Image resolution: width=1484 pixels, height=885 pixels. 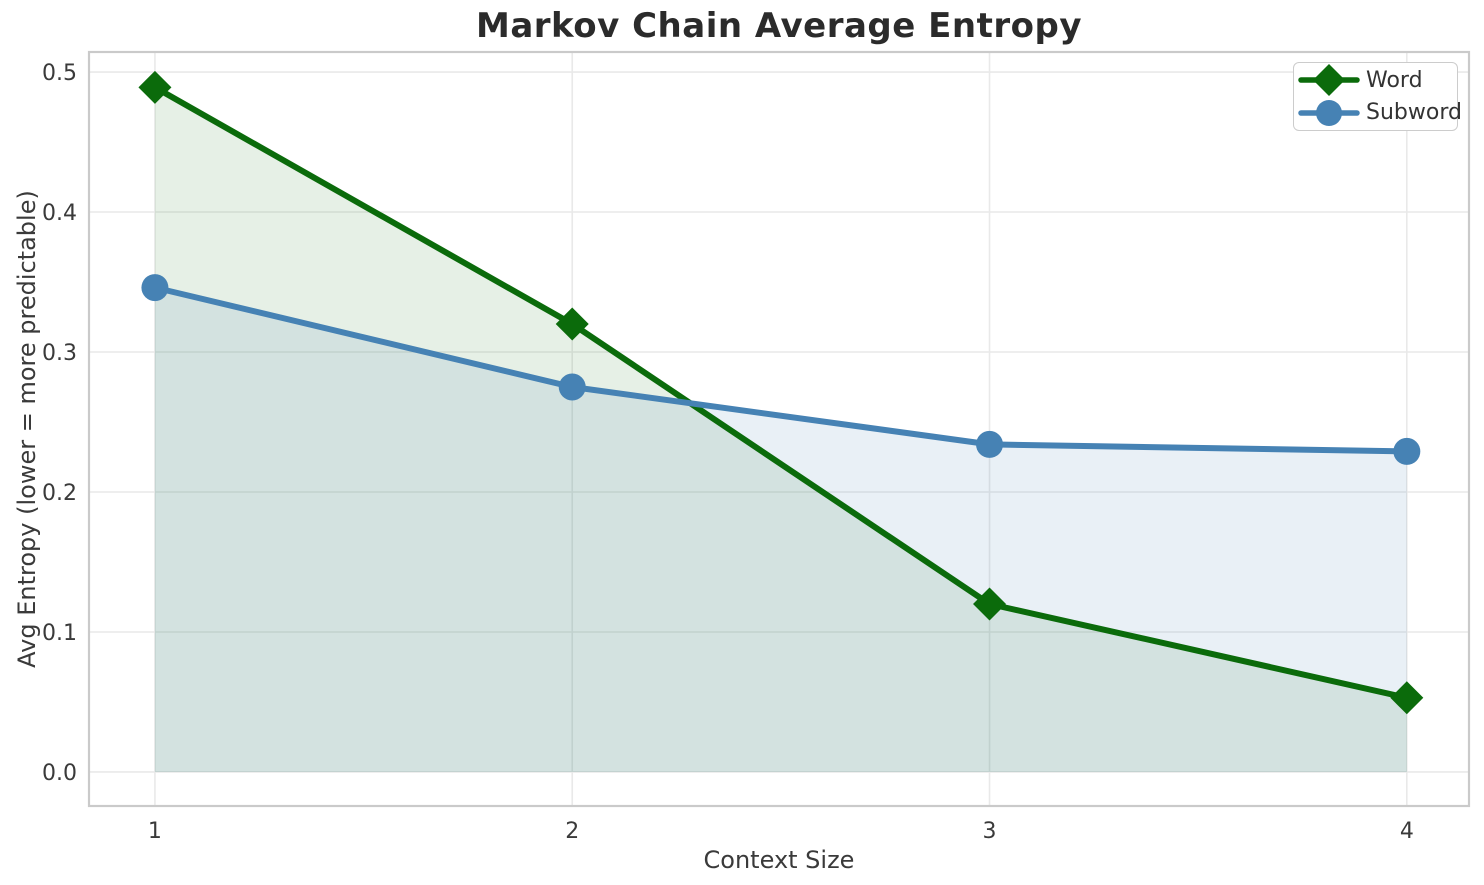 What do you see at coordinates (572, 831) in the screenshot?
I see `x-tick-label: 2` at bounding box center [572, 831].